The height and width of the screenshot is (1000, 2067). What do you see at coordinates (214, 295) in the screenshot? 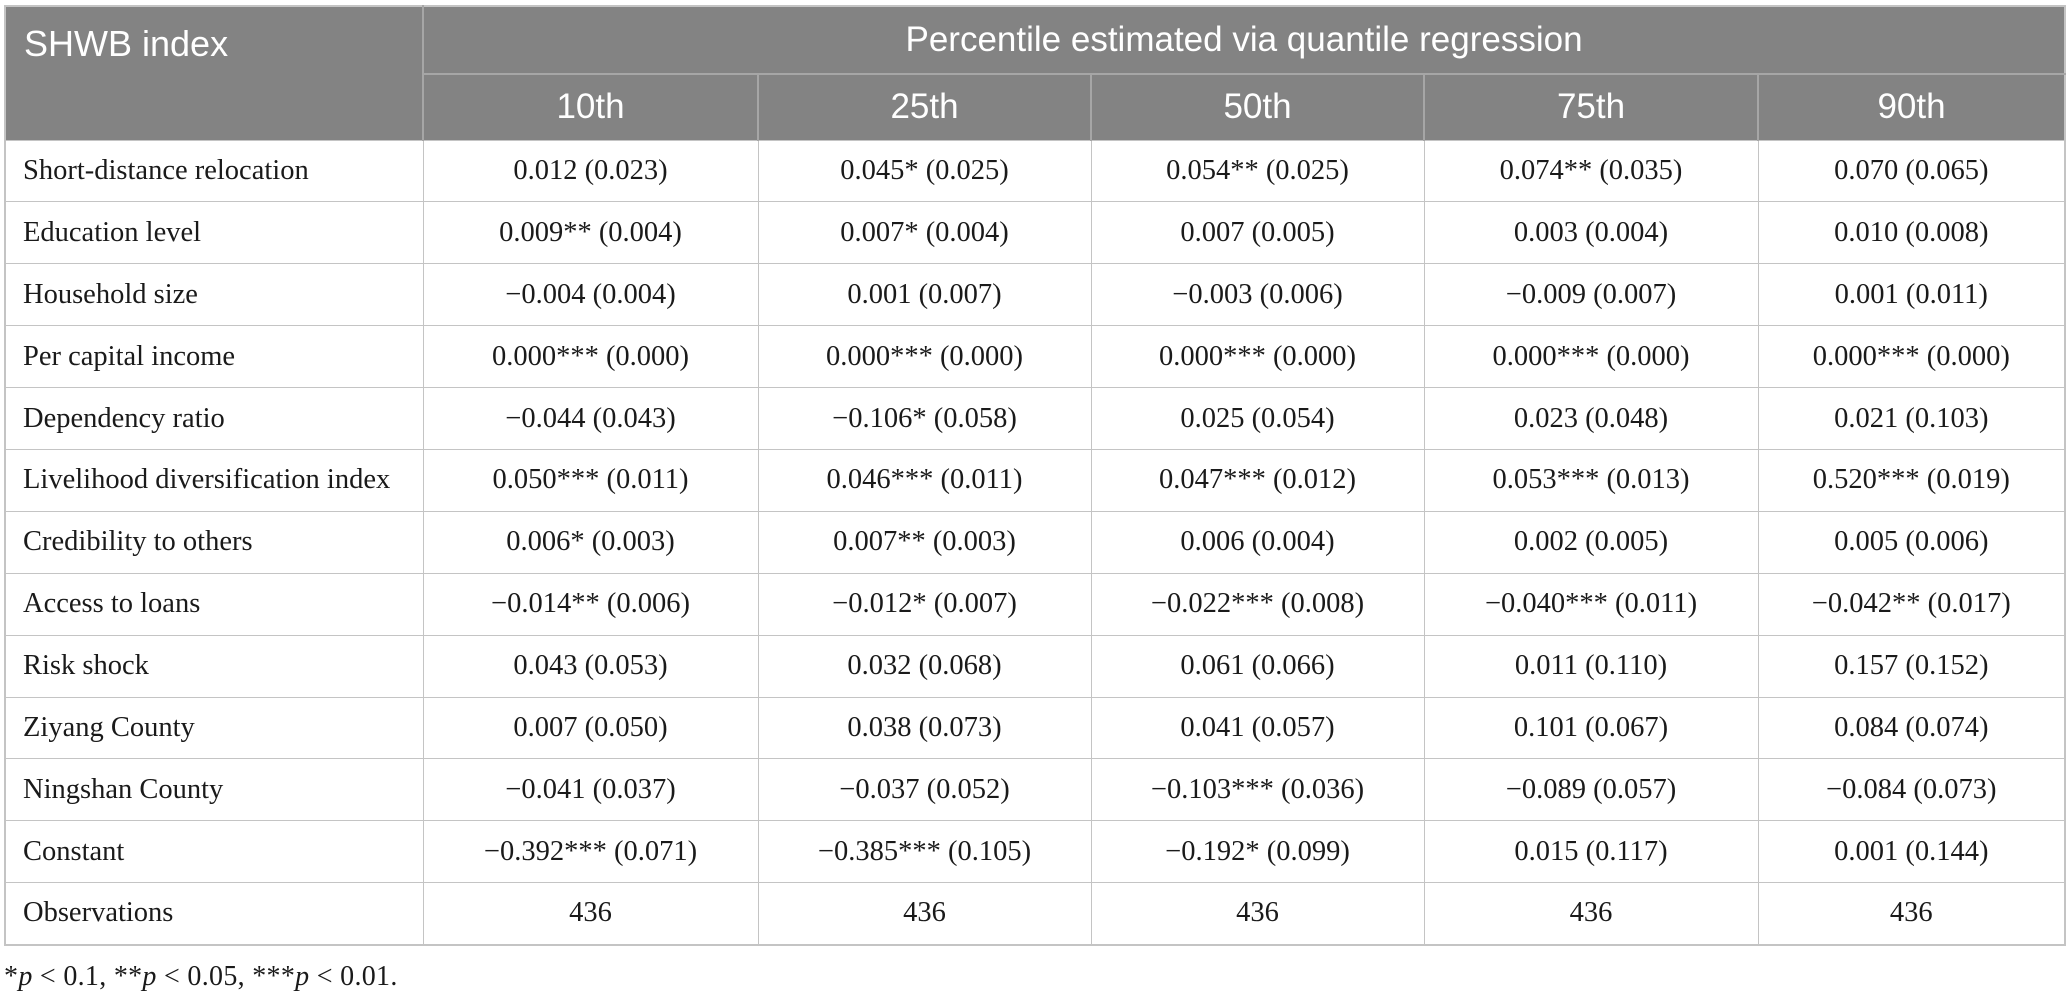
I see `row-label: Household size` at bounding box center [214, 295].